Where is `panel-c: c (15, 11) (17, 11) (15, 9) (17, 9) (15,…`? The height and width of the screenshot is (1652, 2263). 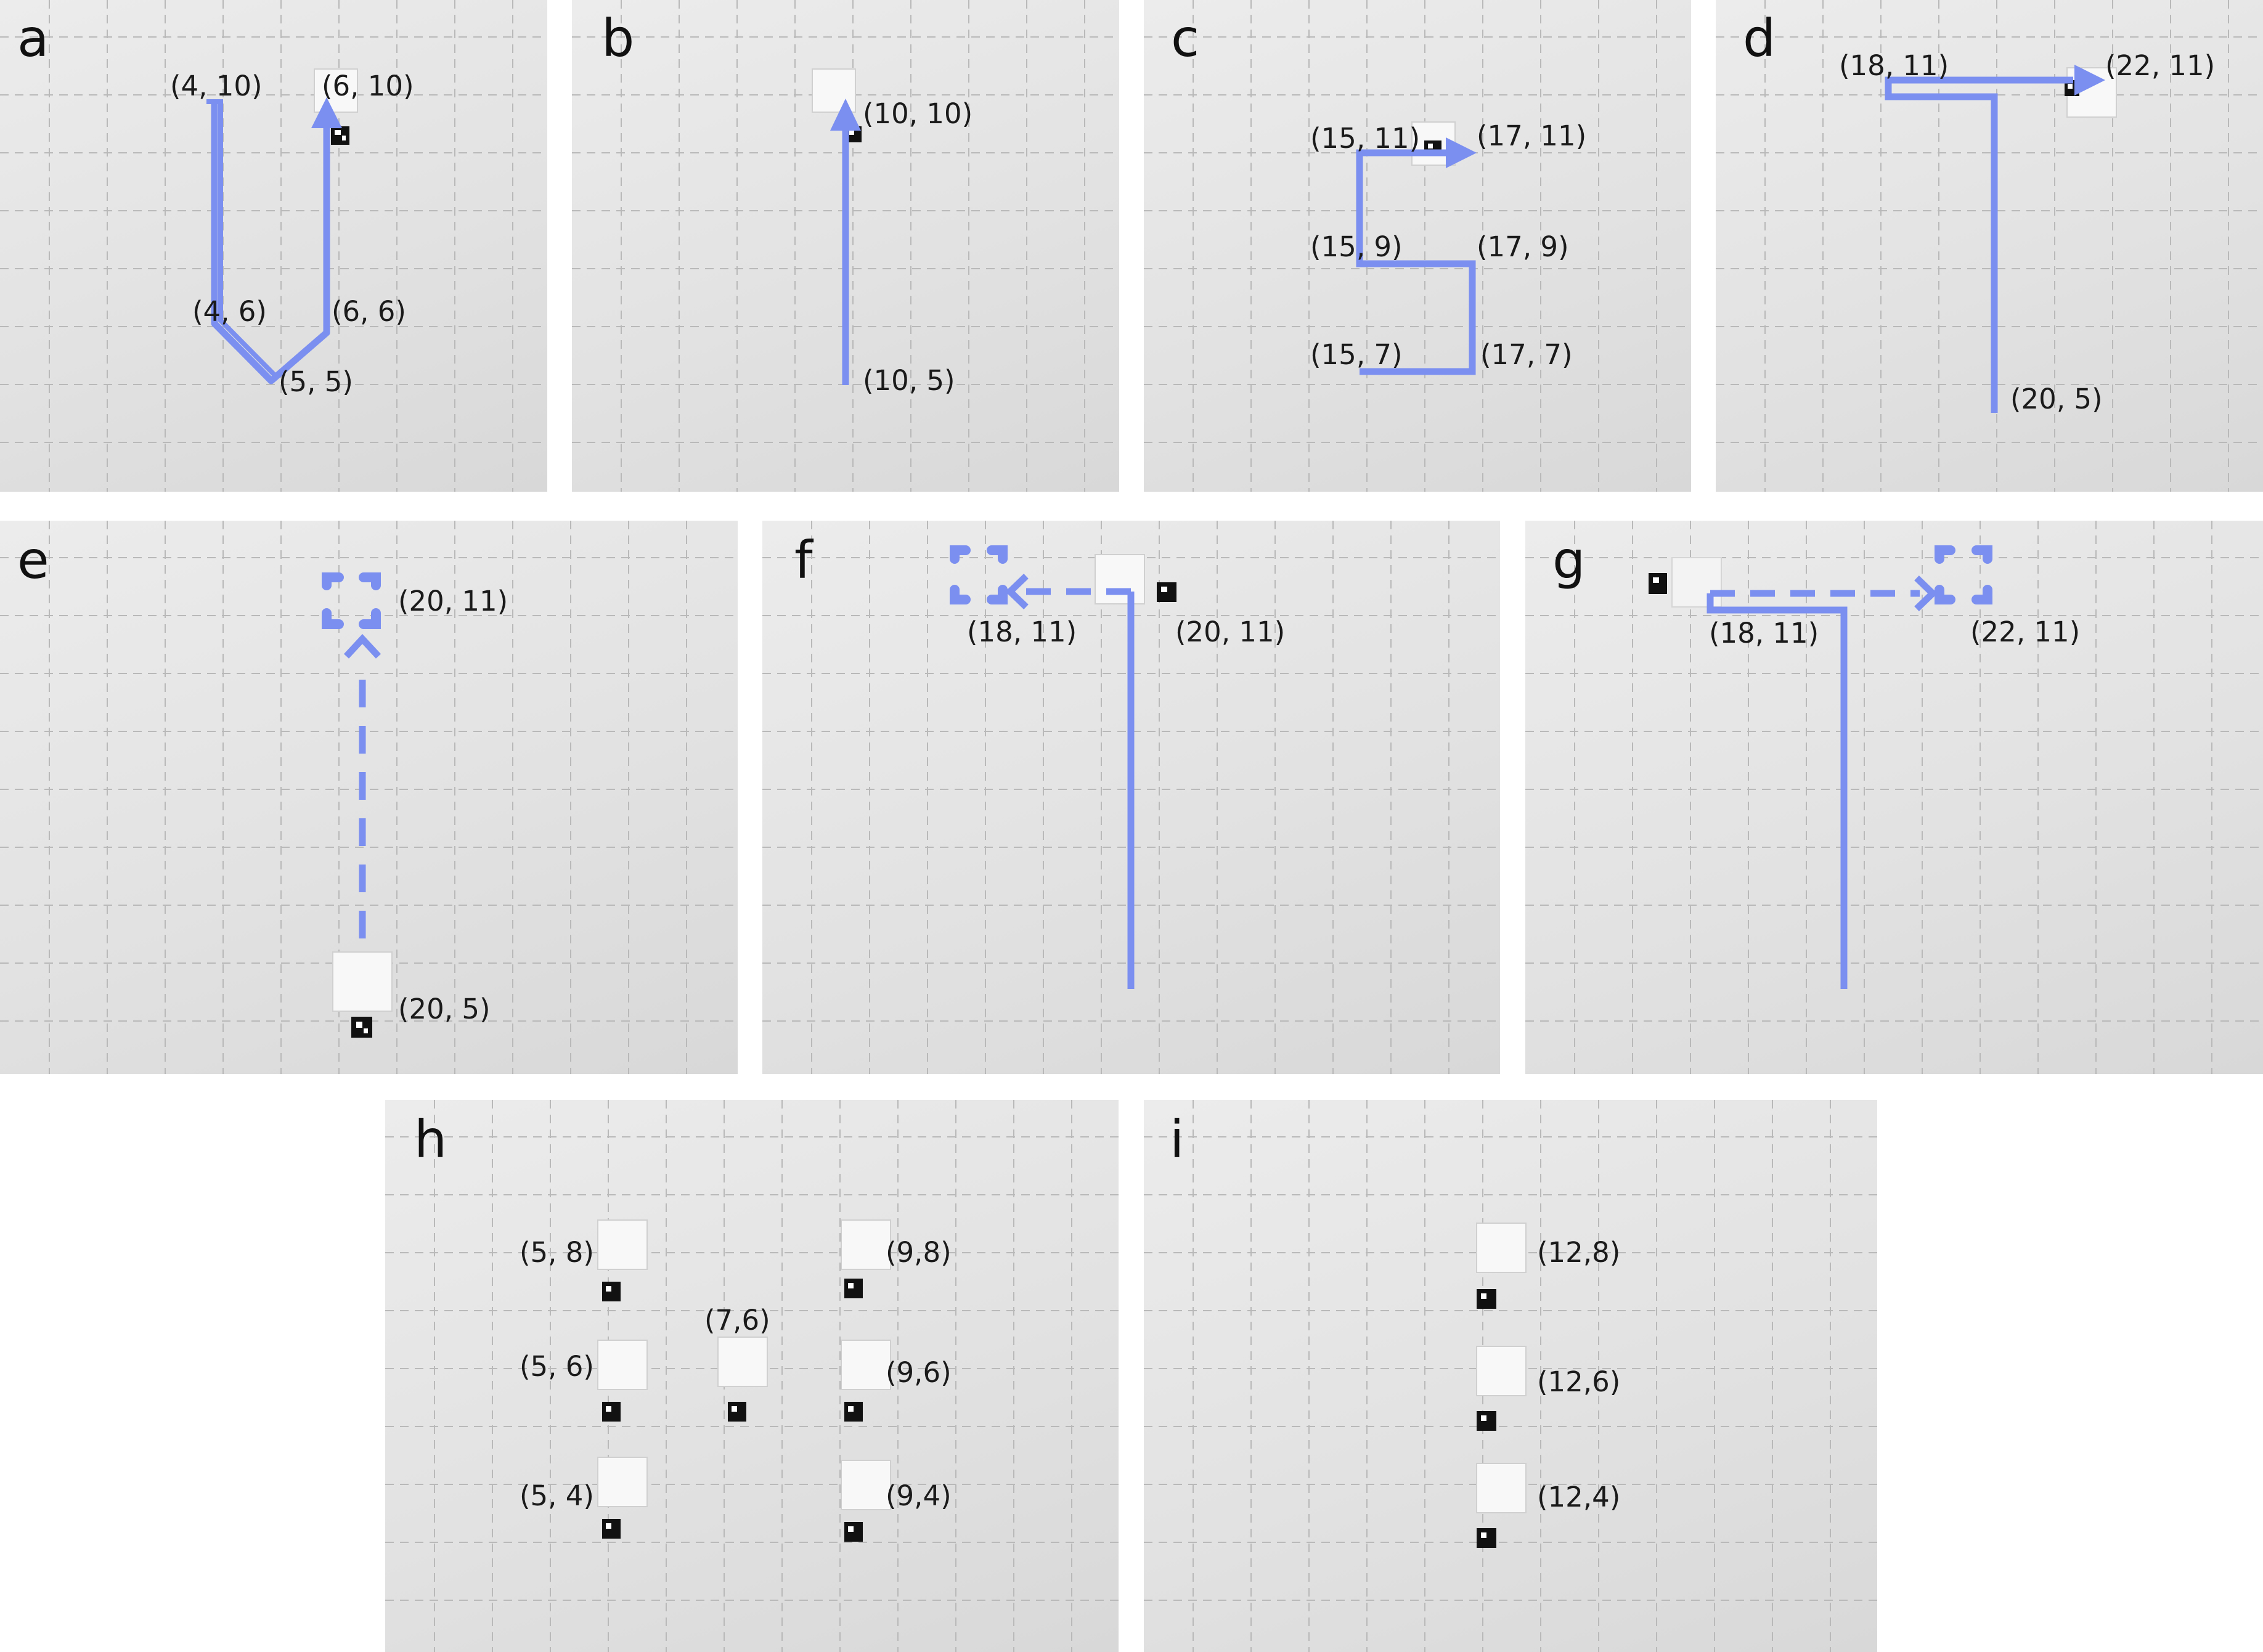
panel-c: c (15, 11) (17, 11) (15, 9) (17, 9) (15,… is located at coordinates (1417, 246).